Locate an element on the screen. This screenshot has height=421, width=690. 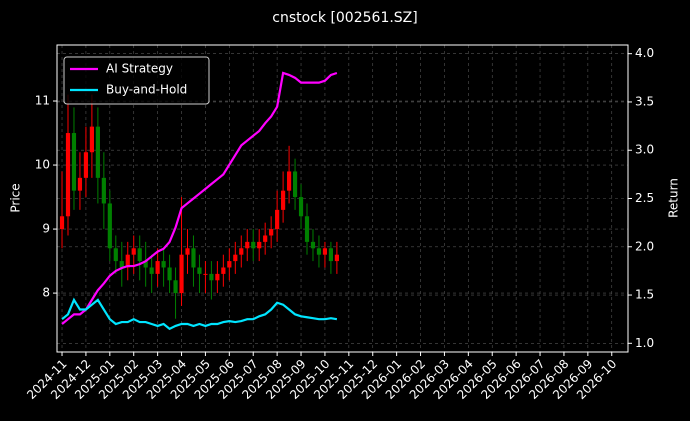
y2-tick-label: 3.5 is located at coordinates (644, 101).